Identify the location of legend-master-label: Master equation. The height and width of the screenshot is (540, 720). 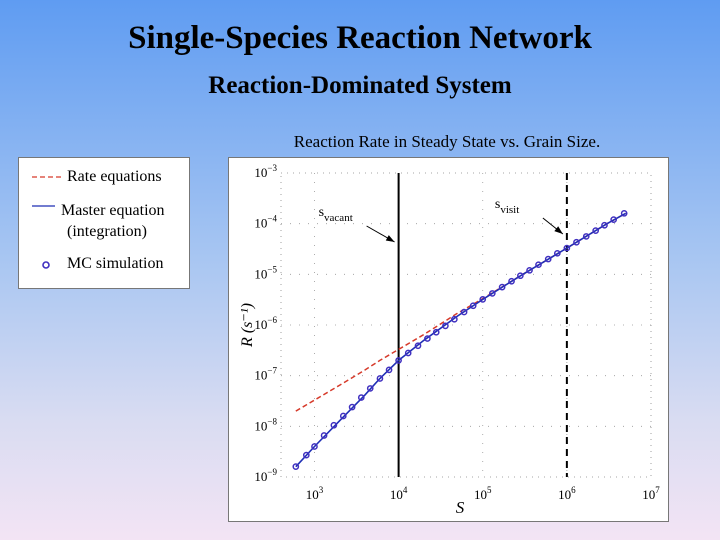
(113, 210).